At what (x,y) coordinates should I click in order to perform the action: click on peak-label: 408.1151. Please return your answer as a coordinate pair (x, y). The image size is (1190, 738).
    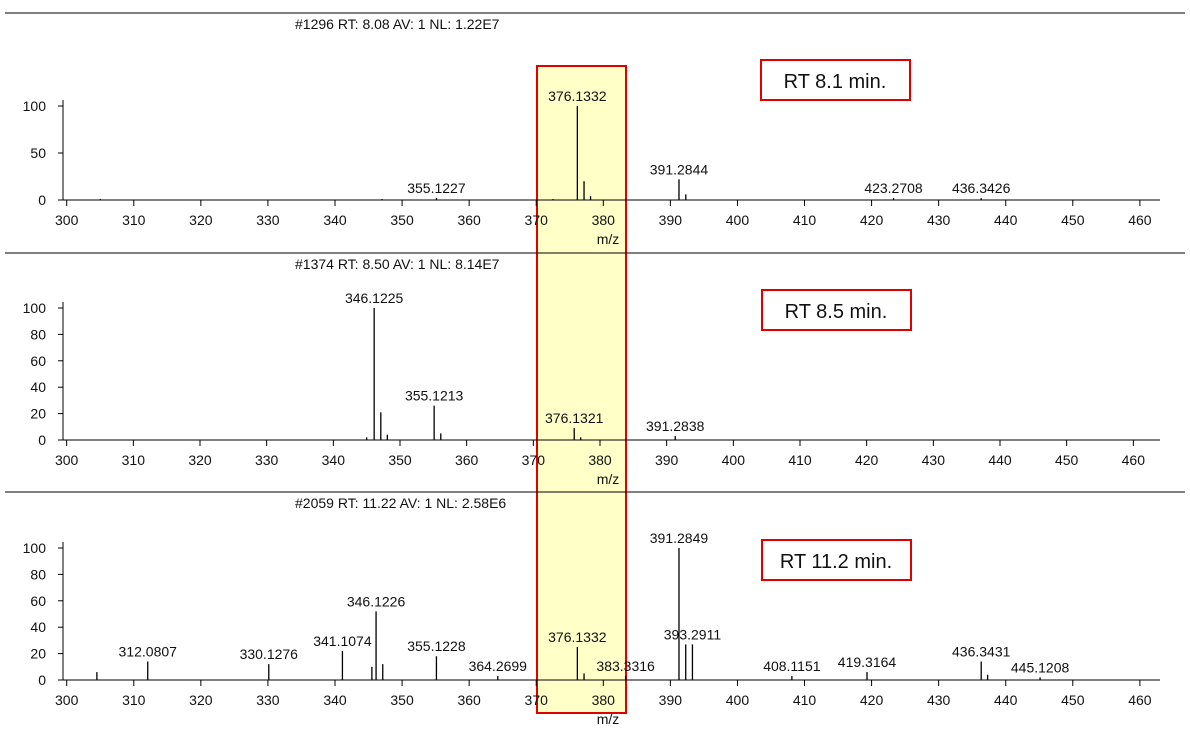
    Looking at the image, I should click on (792, 666).